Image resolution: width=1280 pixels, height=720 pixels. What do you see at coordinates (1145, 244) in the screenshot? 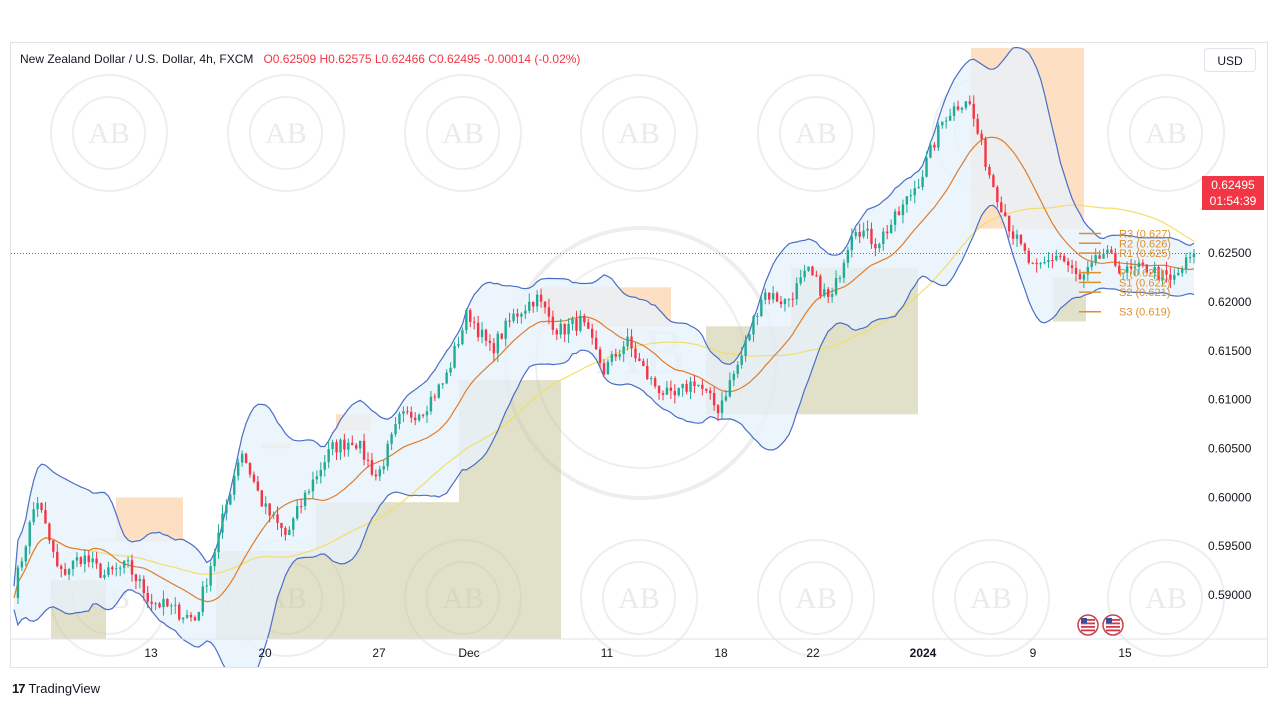
I see `pivot-label: R2 (0.626)` at bounding box center [1145, 244].